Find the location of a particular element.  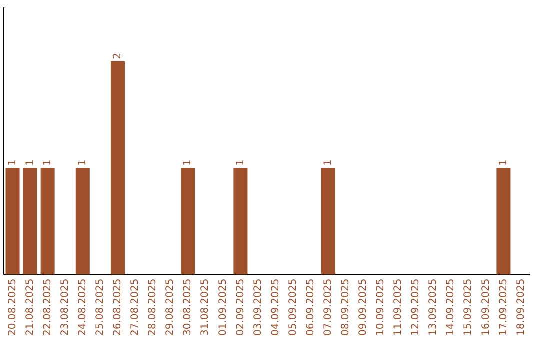

x-tick-label: 10.09.2025 is located at coordinates (381, 307).